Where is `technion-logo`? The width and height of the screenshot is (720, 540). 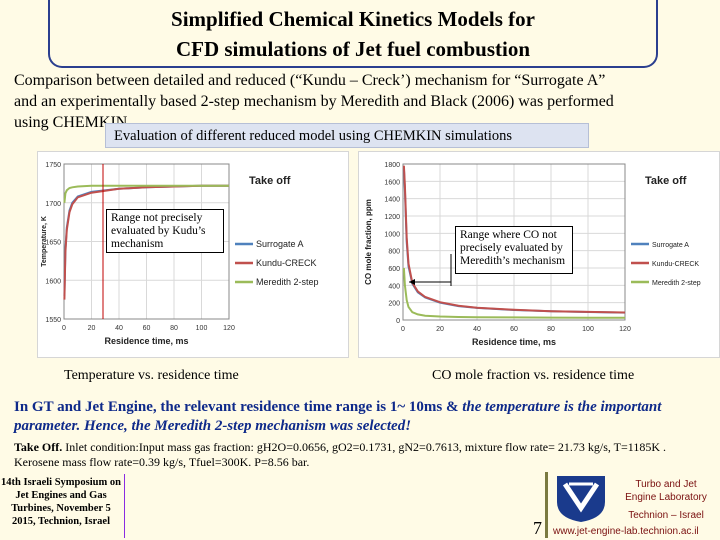 technion-logo is located at coordinates (581, 499).